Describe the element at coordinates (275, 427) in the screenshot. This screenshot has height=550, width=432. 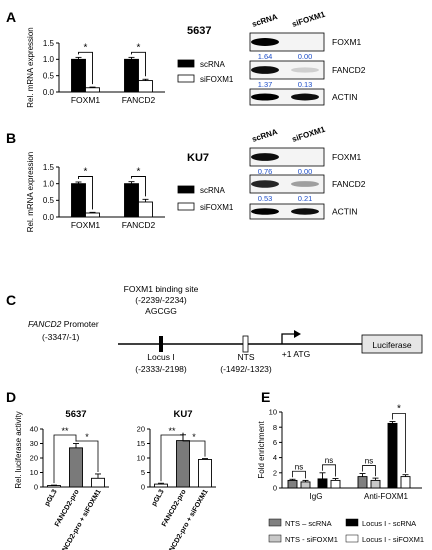
I see `y-tick-label: 8` at that location.